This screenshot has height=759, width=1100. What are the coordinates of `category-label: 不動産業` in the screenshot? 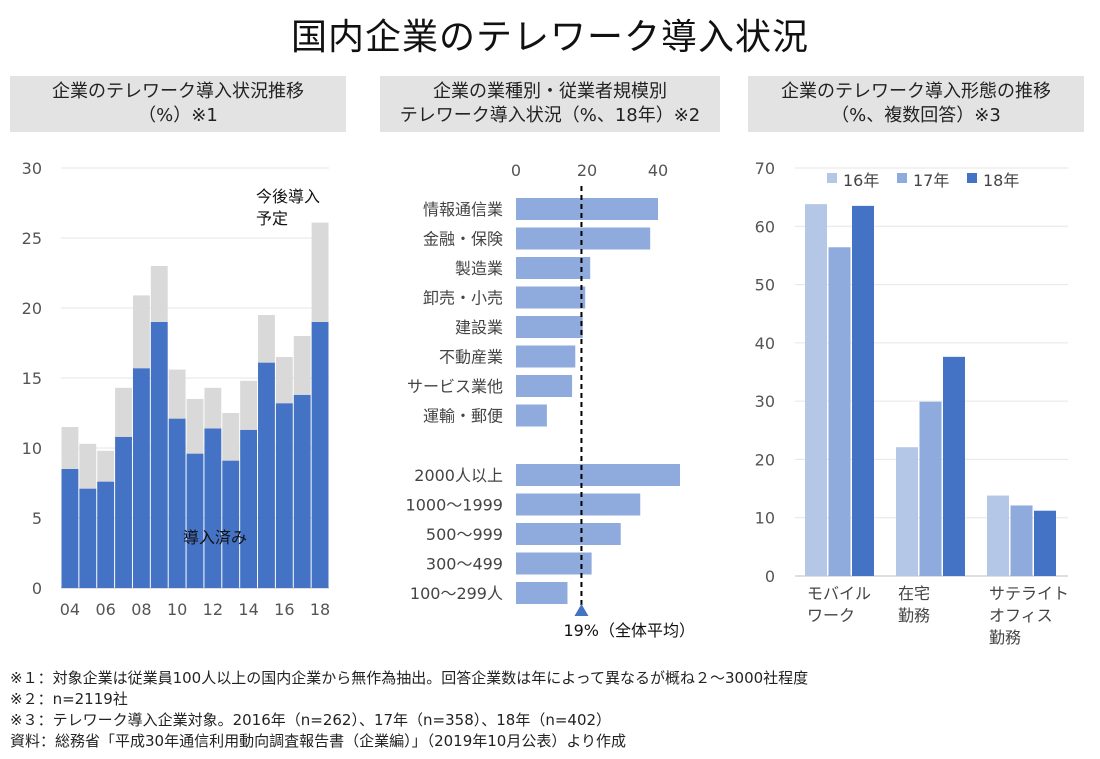 It's located at (471, 357).